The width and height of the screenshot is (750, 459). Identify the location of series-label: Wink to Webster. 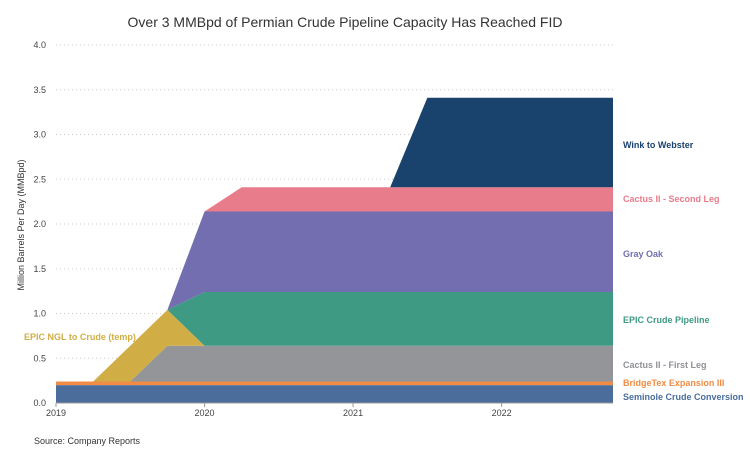
(658, 145).